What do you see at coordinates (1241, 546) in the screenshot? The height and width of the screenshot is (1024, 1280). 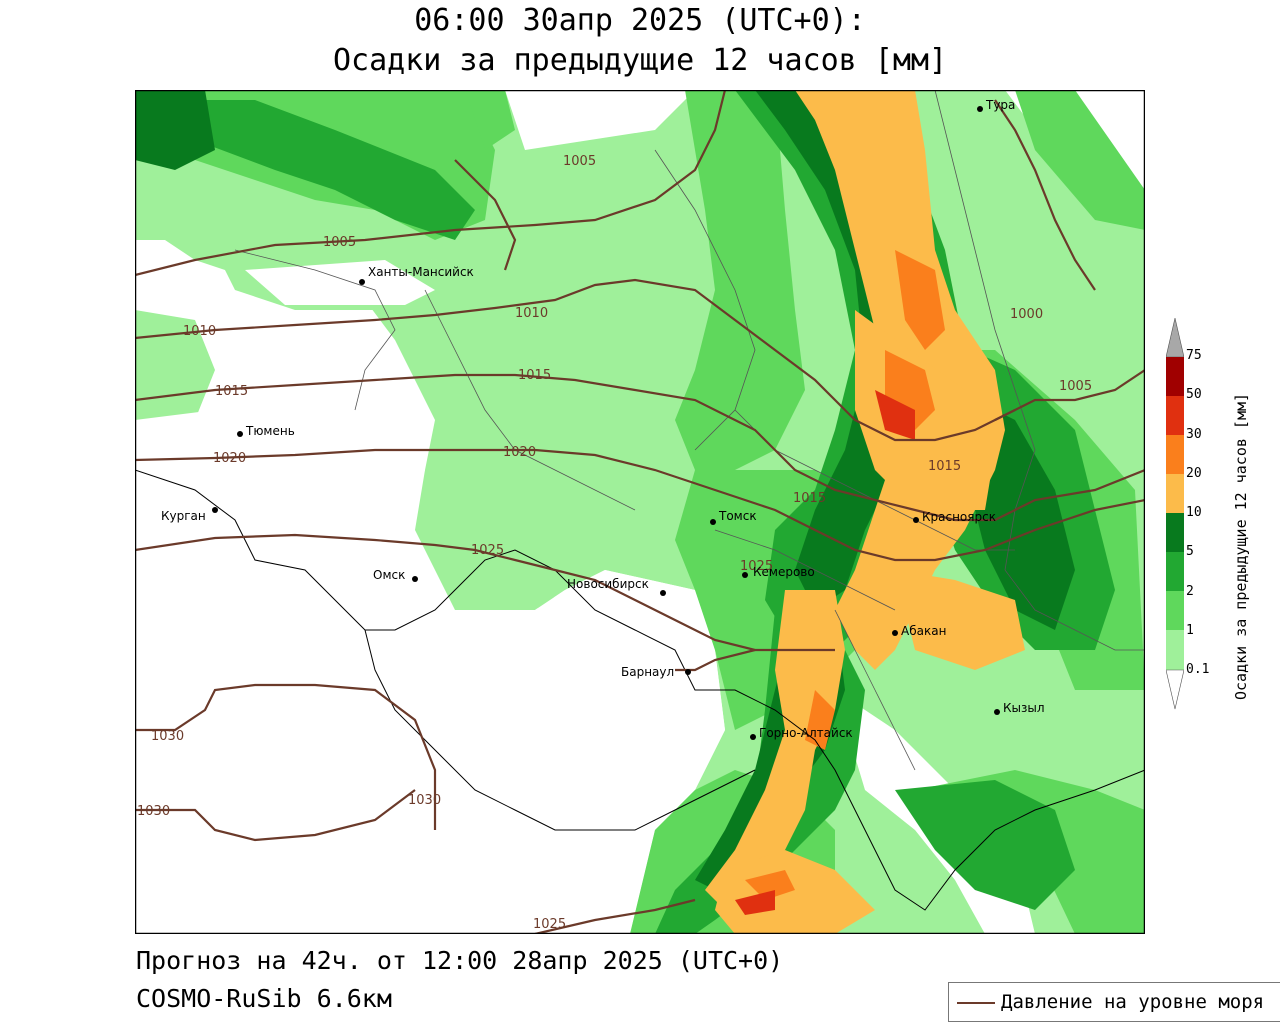 I see `colorbar-title: Осадки за предыдущие 12 часов [мм]` at bounding box center [1241, 546].